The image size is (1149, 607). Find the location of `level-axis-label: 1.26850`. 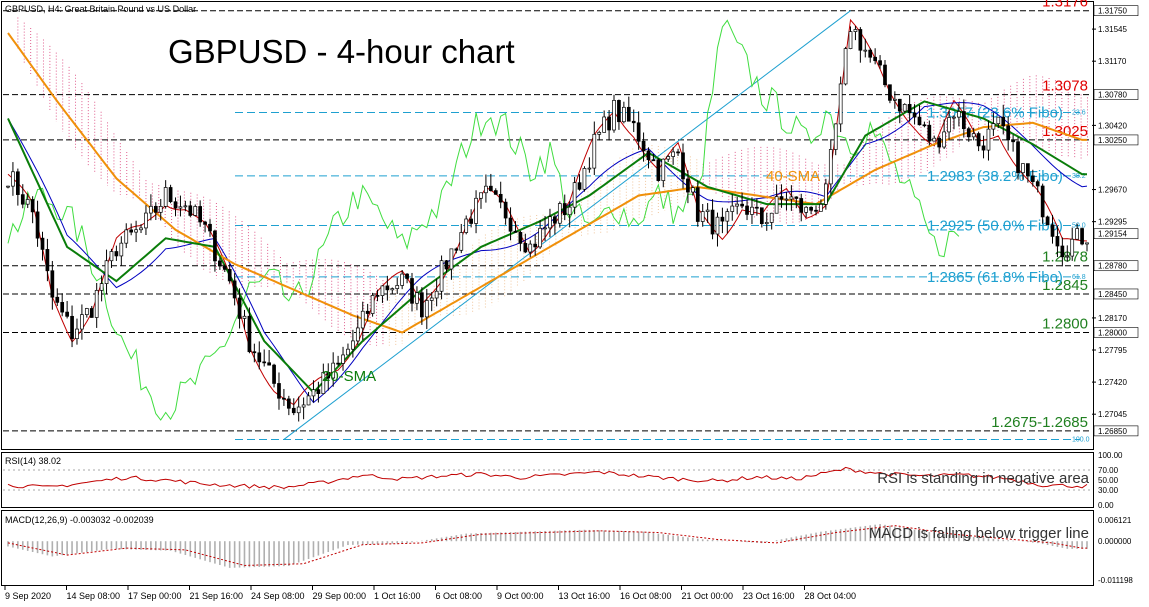

level-axis-label: 1.26850 is located at coordinates (1112, 431).